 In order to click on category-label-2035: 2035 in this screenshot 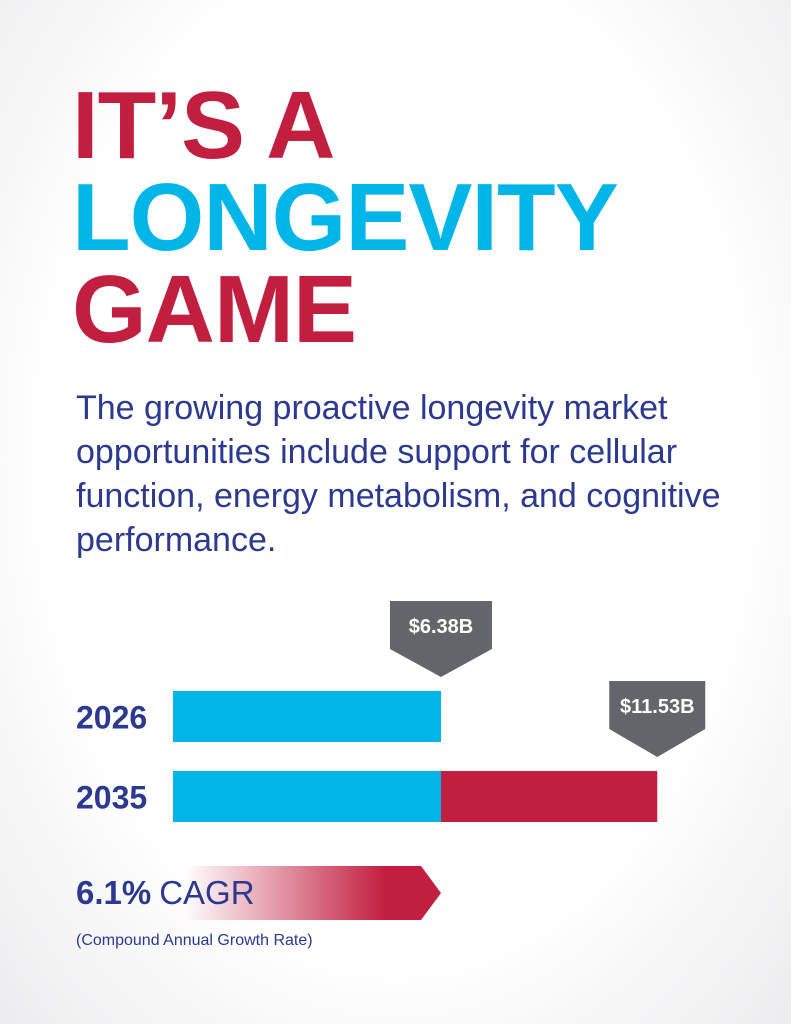, I will do `click(111, 798)`.